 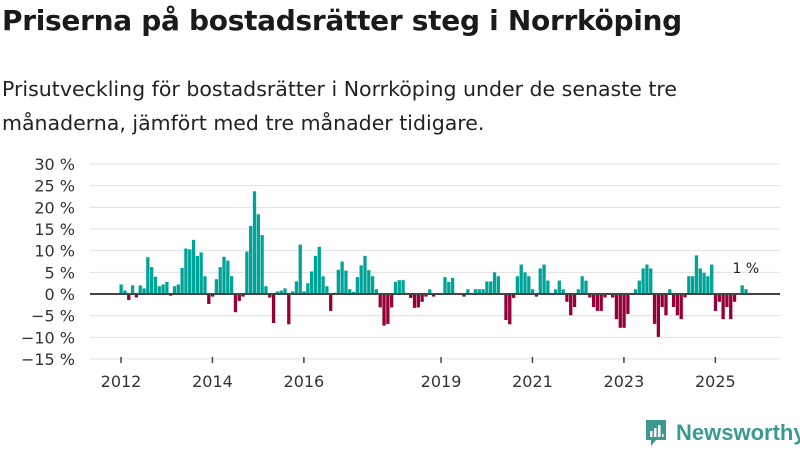 I want to click on newsworthy-logo-icon, so click(x=656, y=433).